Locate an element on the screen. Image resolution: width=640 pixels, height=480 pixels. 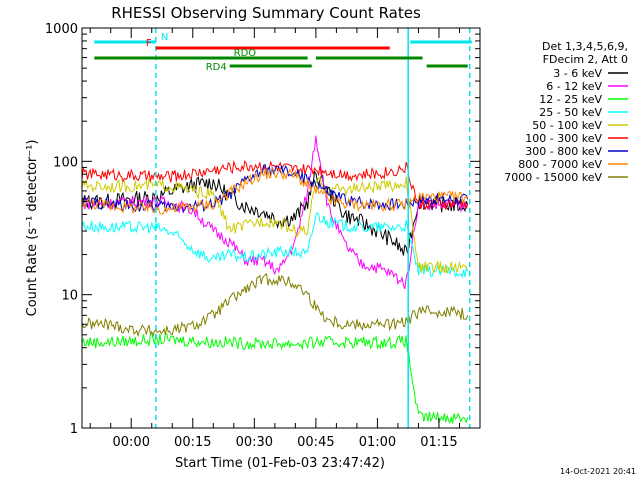
flag-label-F: F is located at coordinates (149, 43).